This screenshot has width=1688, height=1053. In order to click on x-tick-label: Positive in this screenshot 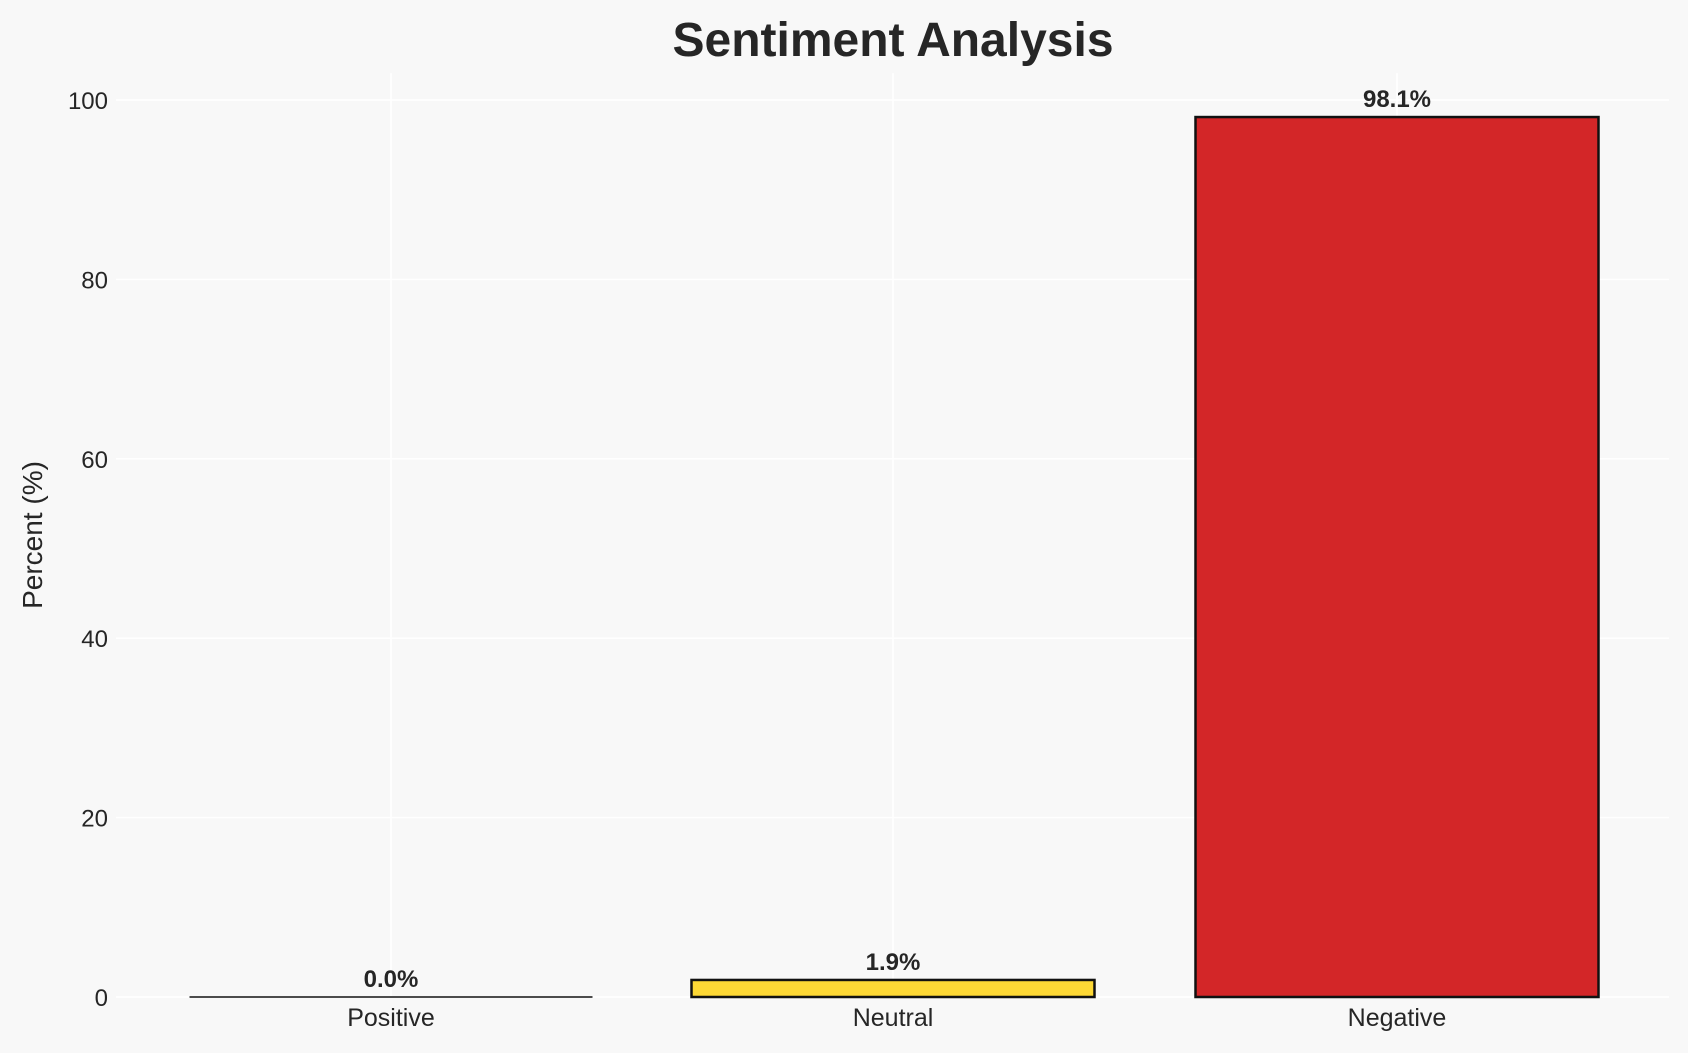, I will do `click(391, 1018)`.